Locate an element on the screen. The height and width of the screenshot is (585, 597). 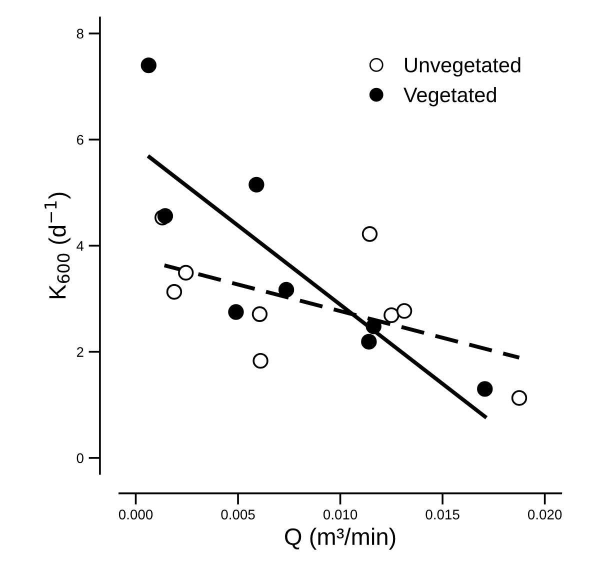
y-tick-label: 0 is located at coordinates (80, 458).